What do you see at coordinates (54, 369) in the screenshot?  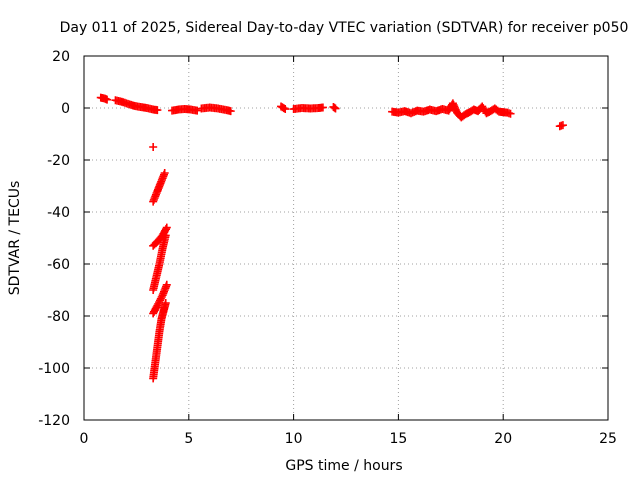 I see `y-tick-label: -100` at bounding box center [54, 369].